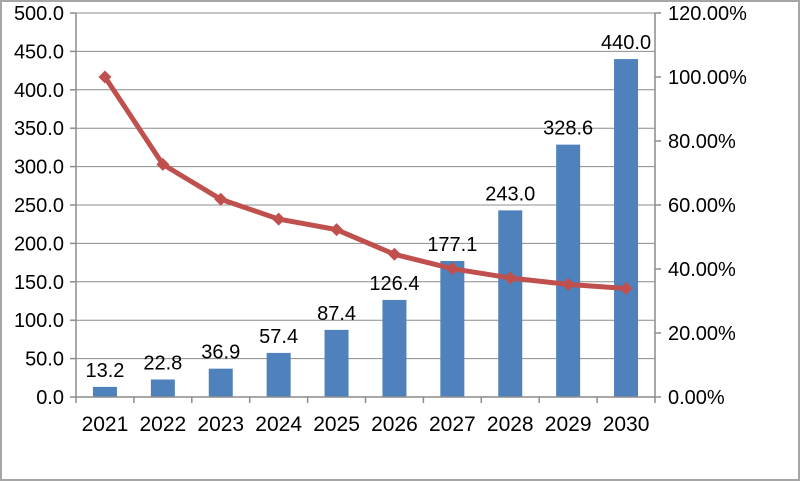 The height and width of the screenshot is (481, 800). I want to click on x-axis-label: 2021, so click(105, 424).